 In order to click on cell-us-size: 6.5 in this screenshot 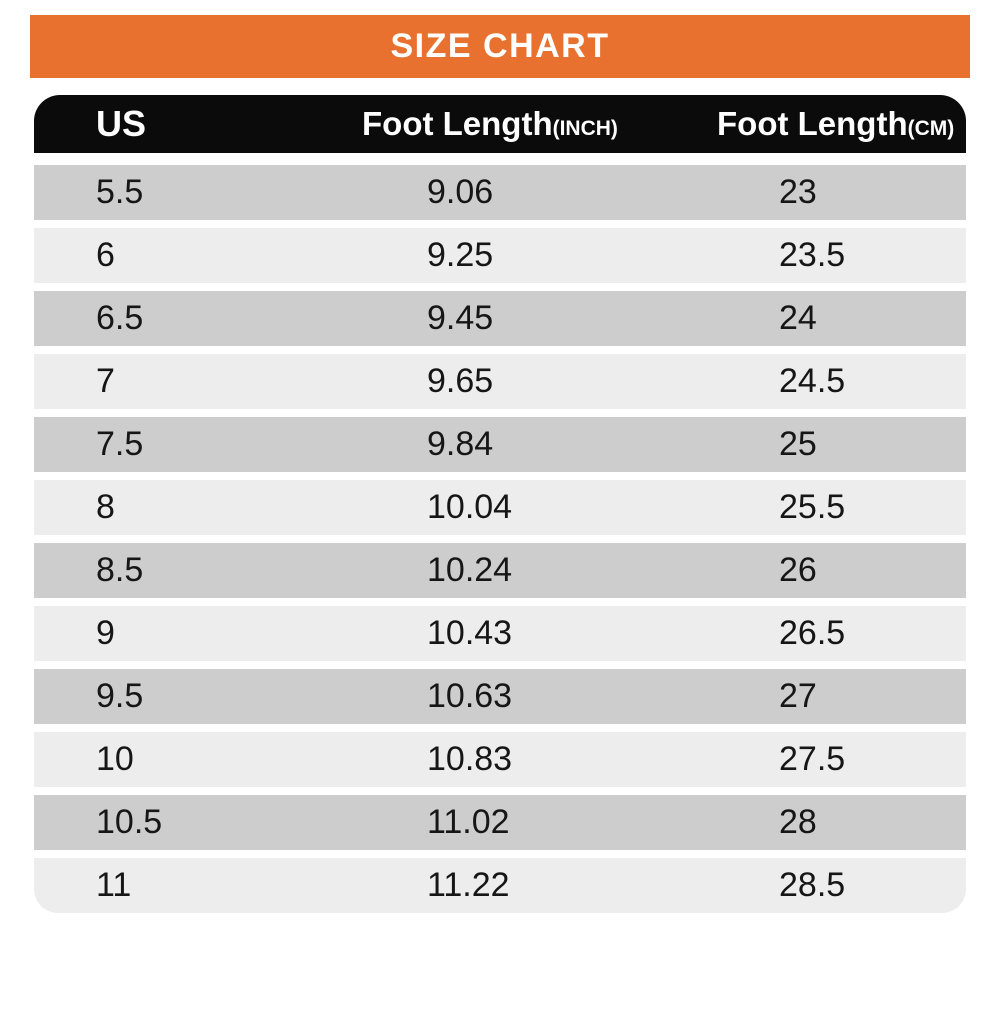, I will do `click(120, 318)`.